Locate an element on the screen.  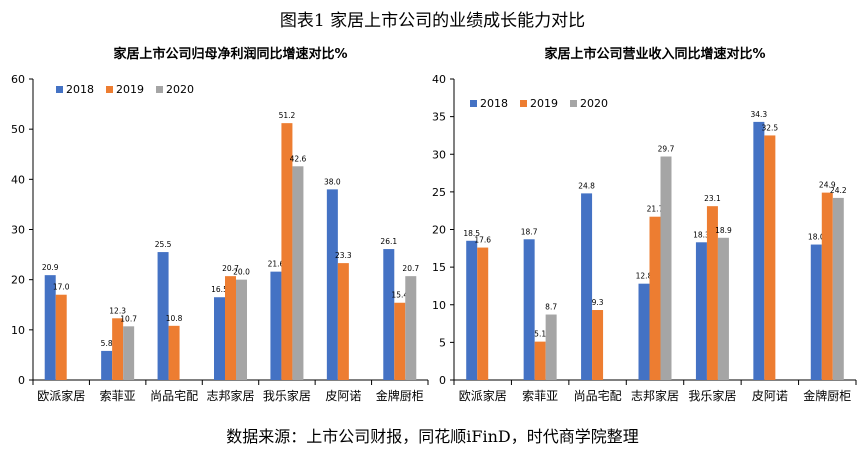
data-label: 23.1 is located at coordinates (712, 198).